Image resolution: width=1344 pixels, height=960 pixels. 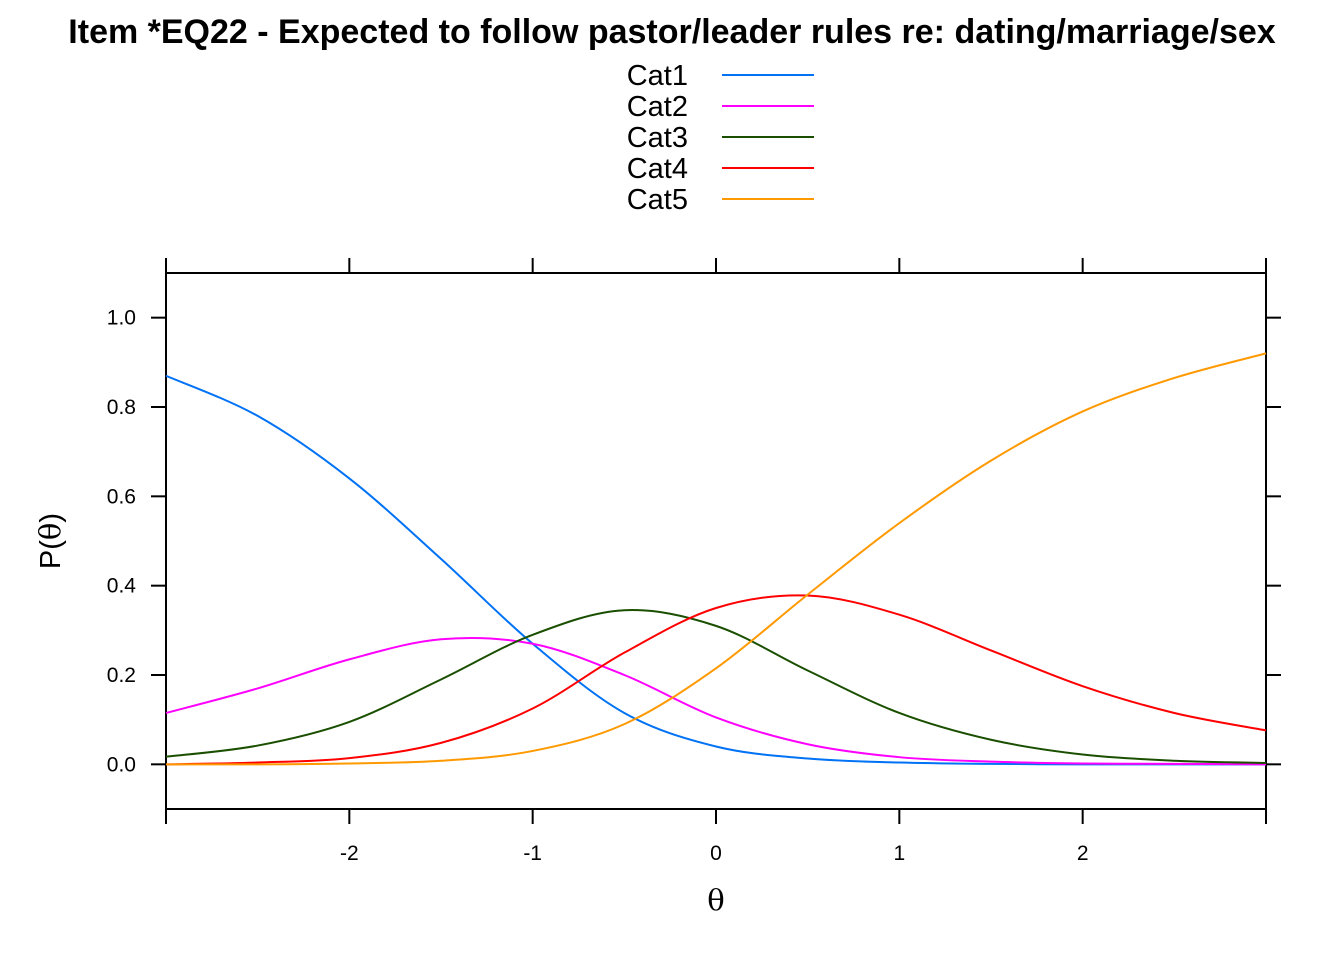 I want to click on legend-label-cat4: Cat4, so click(x=657, y=169).